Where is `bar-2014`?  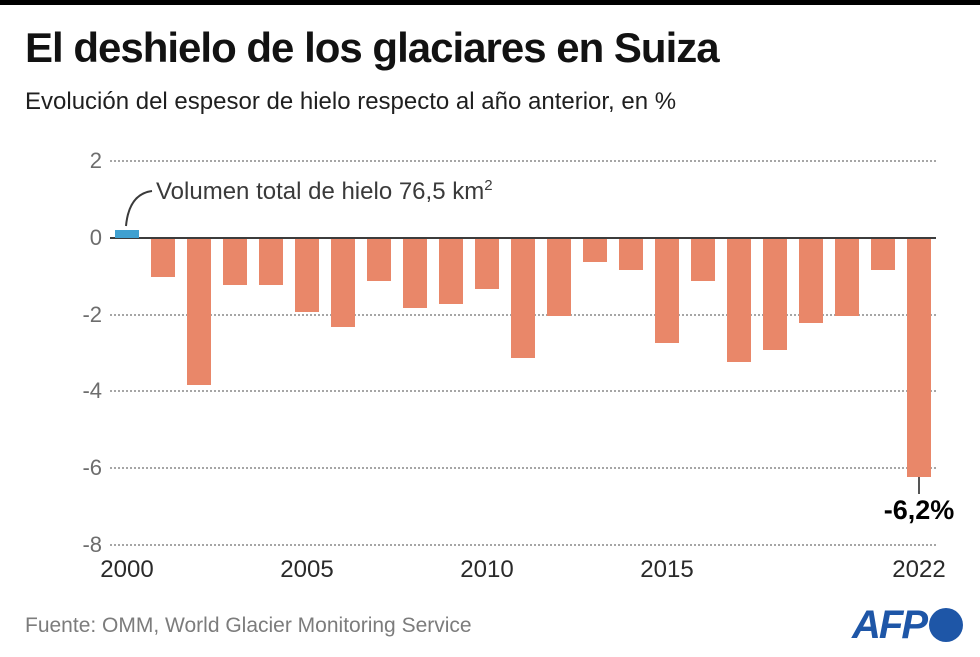
bar-2014 is located at coordinates (631, 254).